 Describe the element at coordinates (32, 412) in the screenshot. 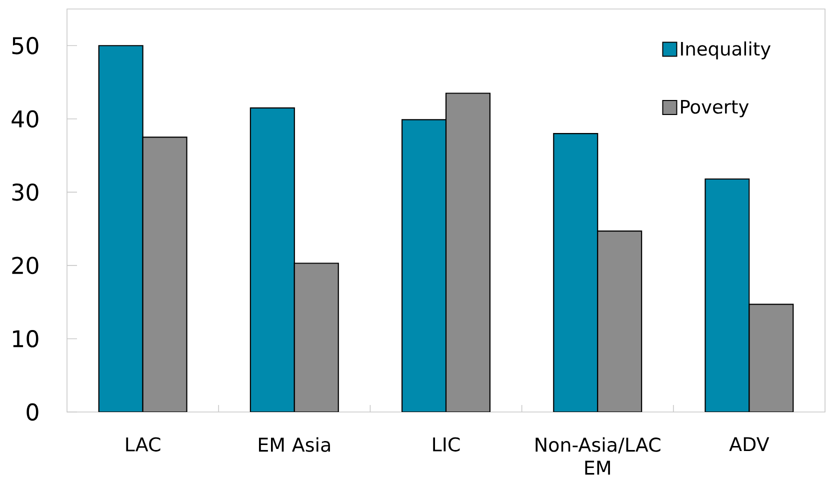

I see `y-tick-label: 0` at that location.